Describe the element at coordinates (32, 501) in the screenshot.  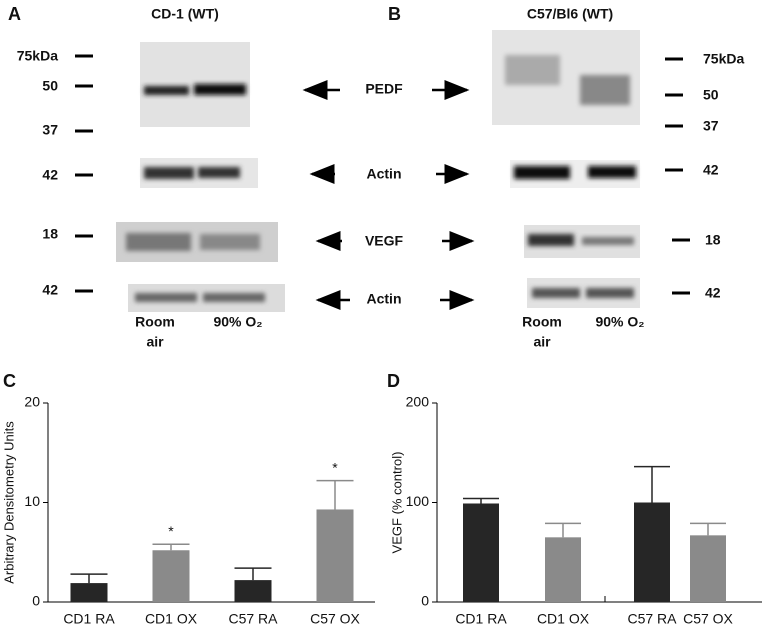
I see `y-tick-label: 10` at that location.